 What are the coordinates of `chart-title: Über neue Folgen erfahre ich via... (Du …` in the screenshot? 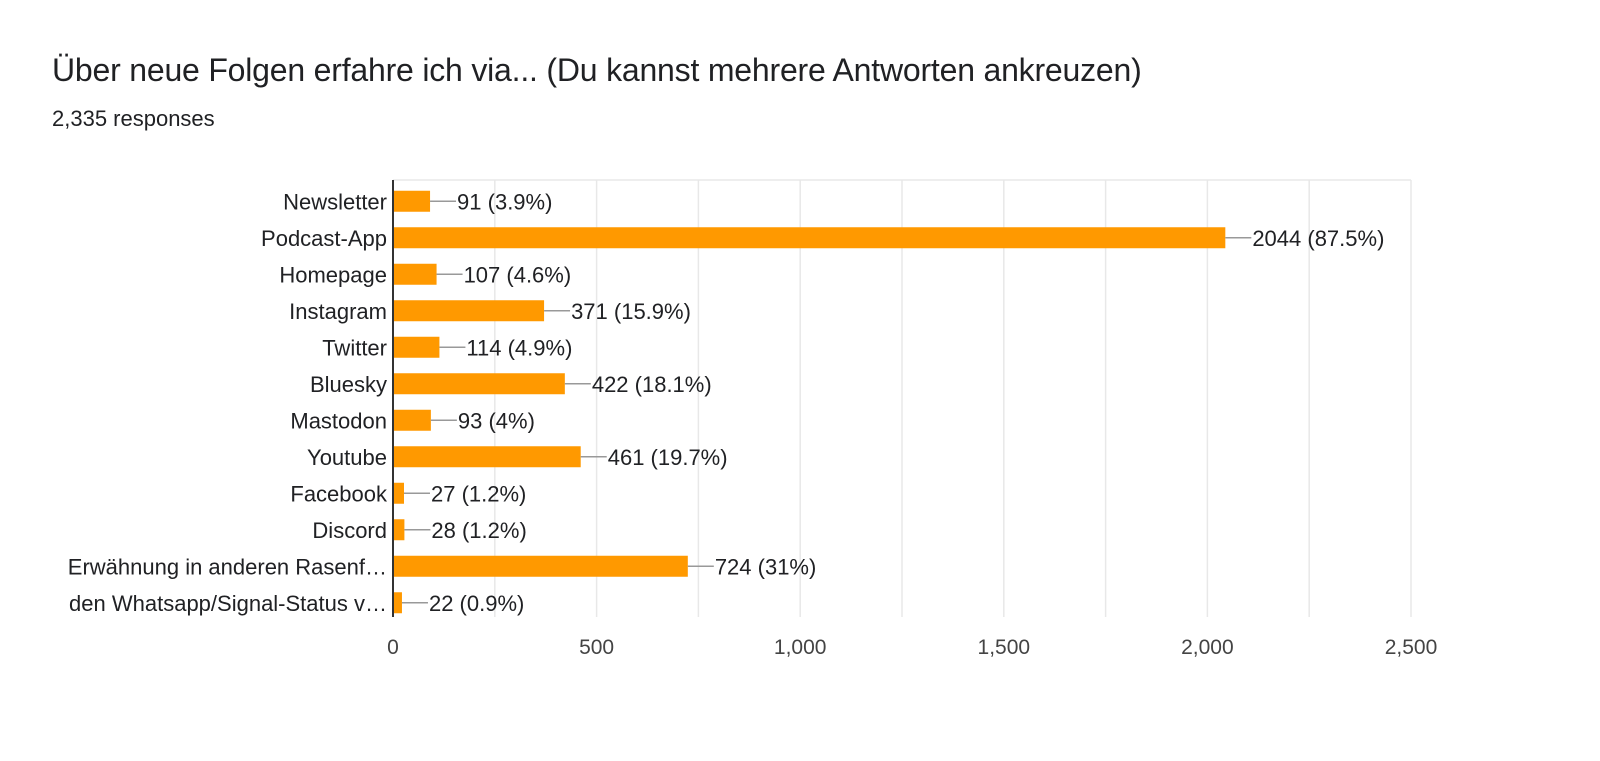 It's located at (597, 70).